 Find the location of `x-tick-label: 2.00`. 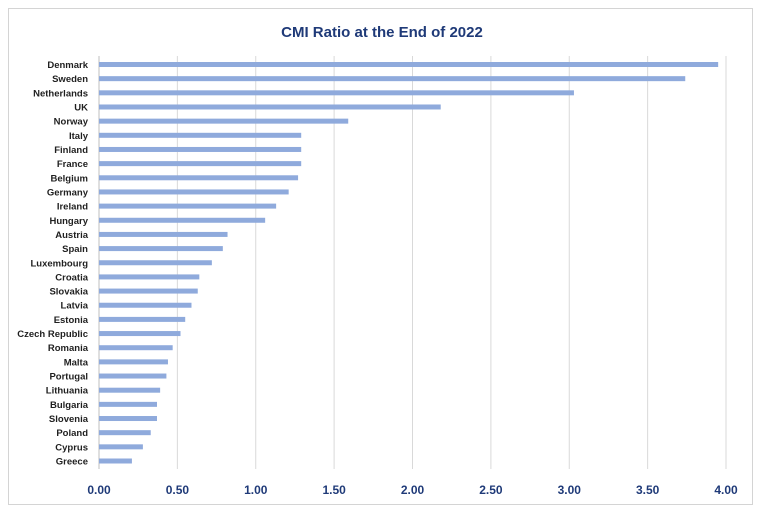

x-tick-label: 2.00 is located at coordinates (413, 490).